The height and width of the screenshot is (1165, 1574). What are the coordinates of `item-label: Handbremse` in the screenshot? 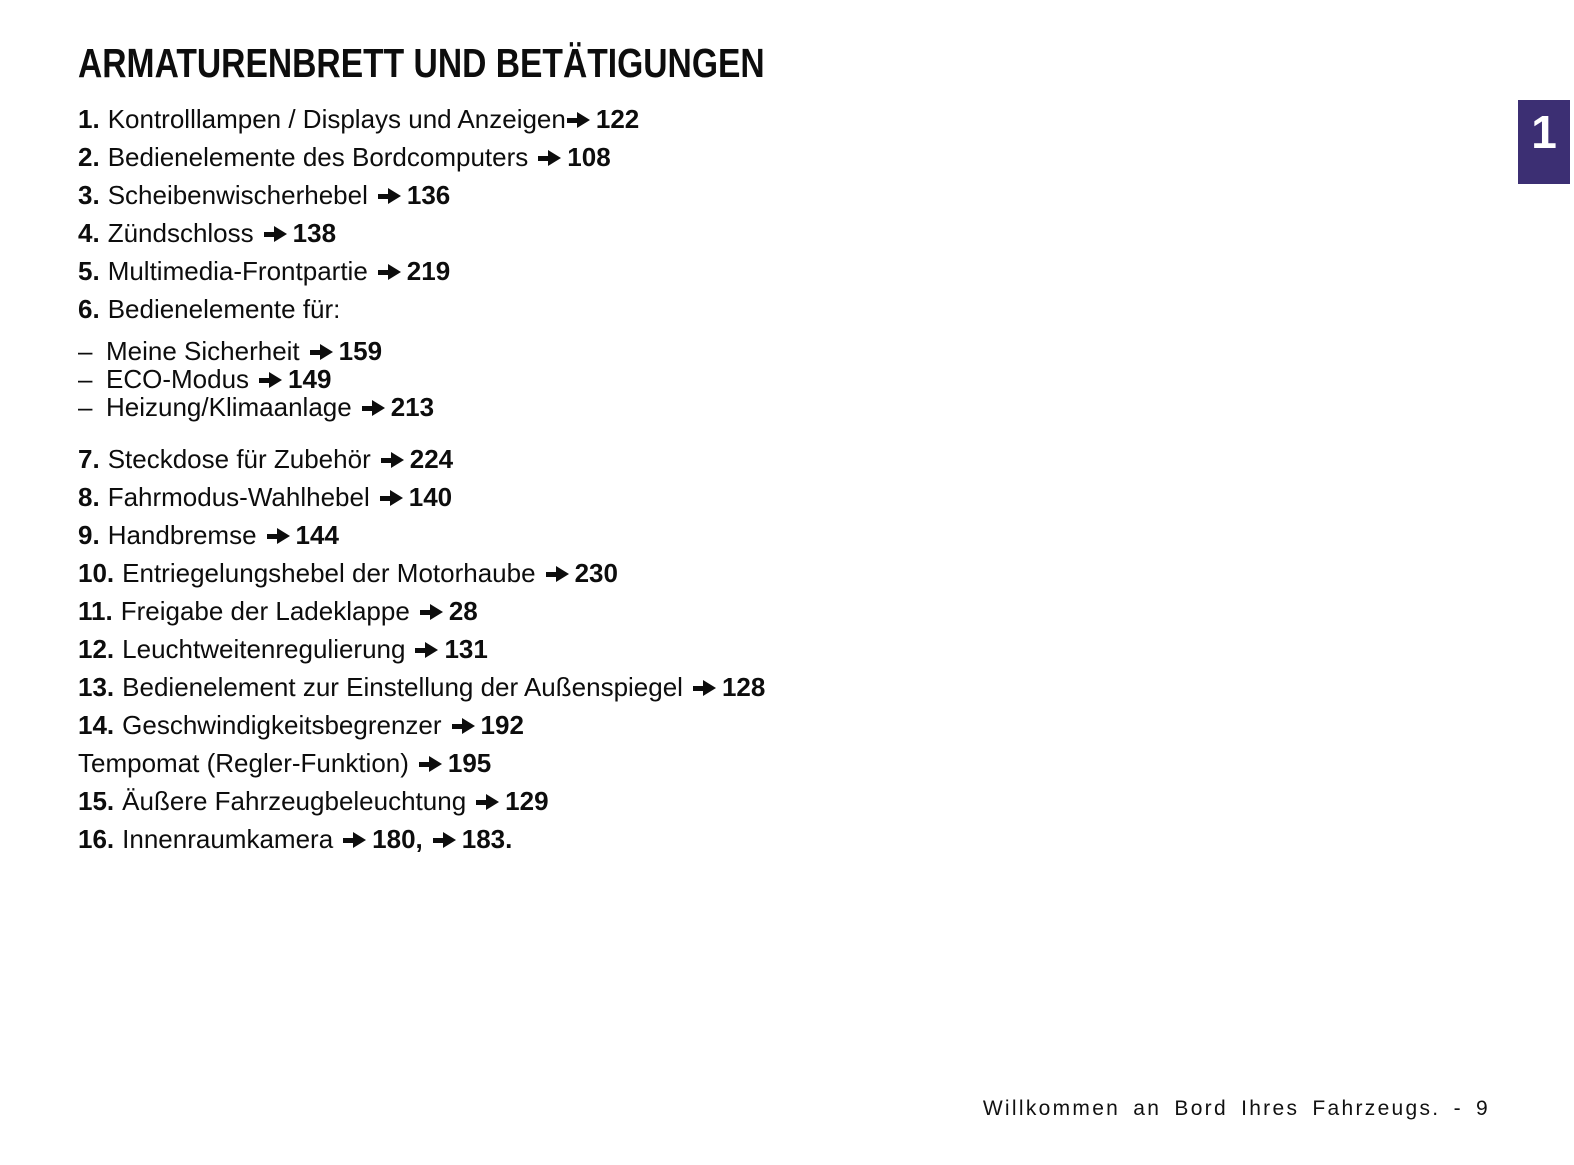 It's located at (182, 535).